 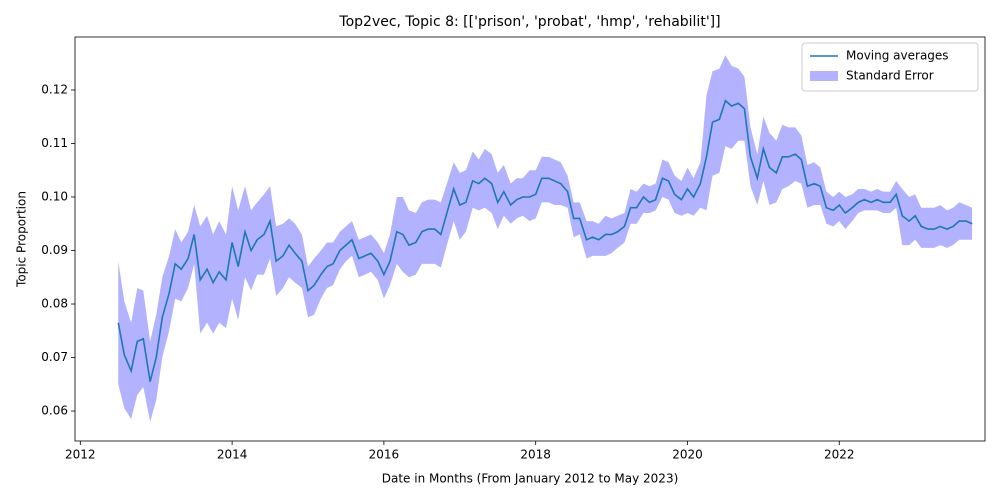 What do you see at coordinates (384, 455) in the screenshot?
I see `x-tick-label: 2016` at bounding box center [384, 455].